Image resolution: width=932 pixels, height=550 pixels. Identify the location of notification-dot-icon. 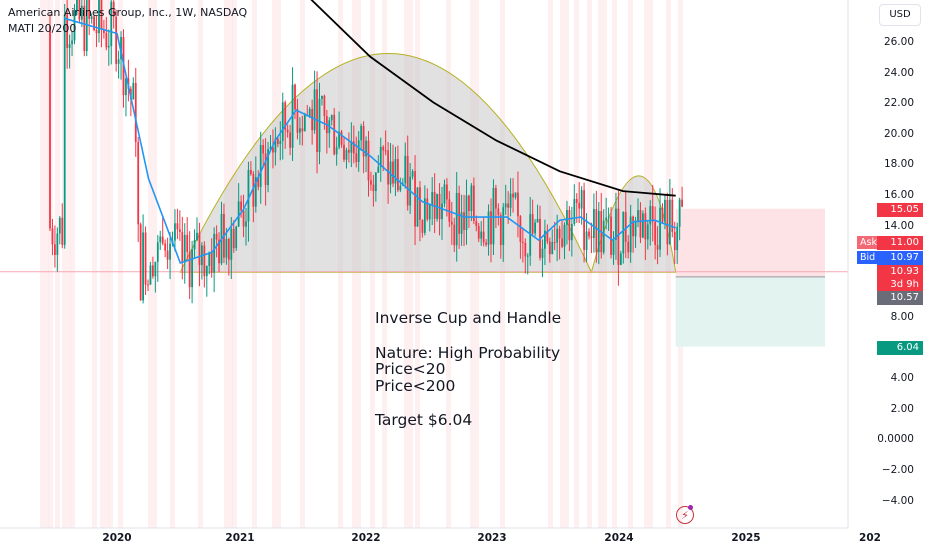
(690, 507).